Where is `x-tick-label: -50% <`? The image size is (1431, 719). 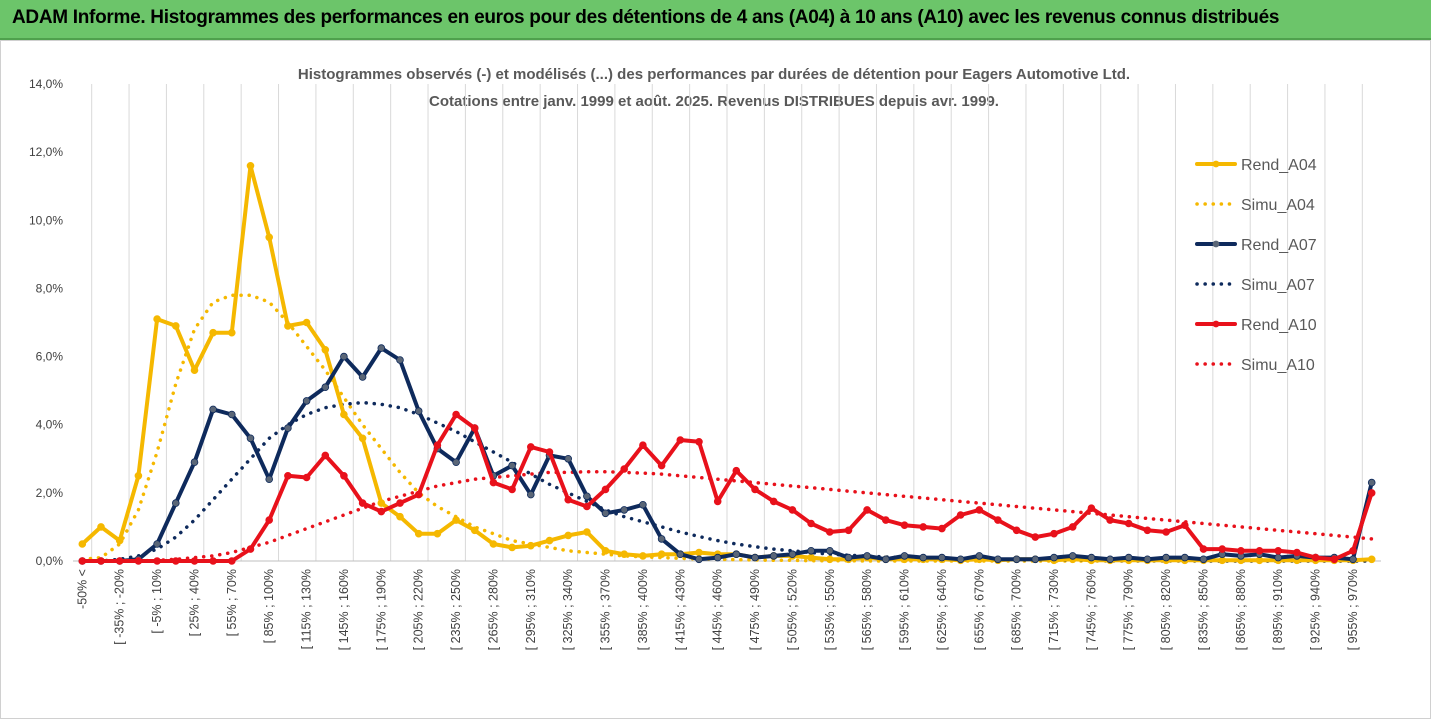 x-tick-label: -50% < is located at coordinates (82, 589).